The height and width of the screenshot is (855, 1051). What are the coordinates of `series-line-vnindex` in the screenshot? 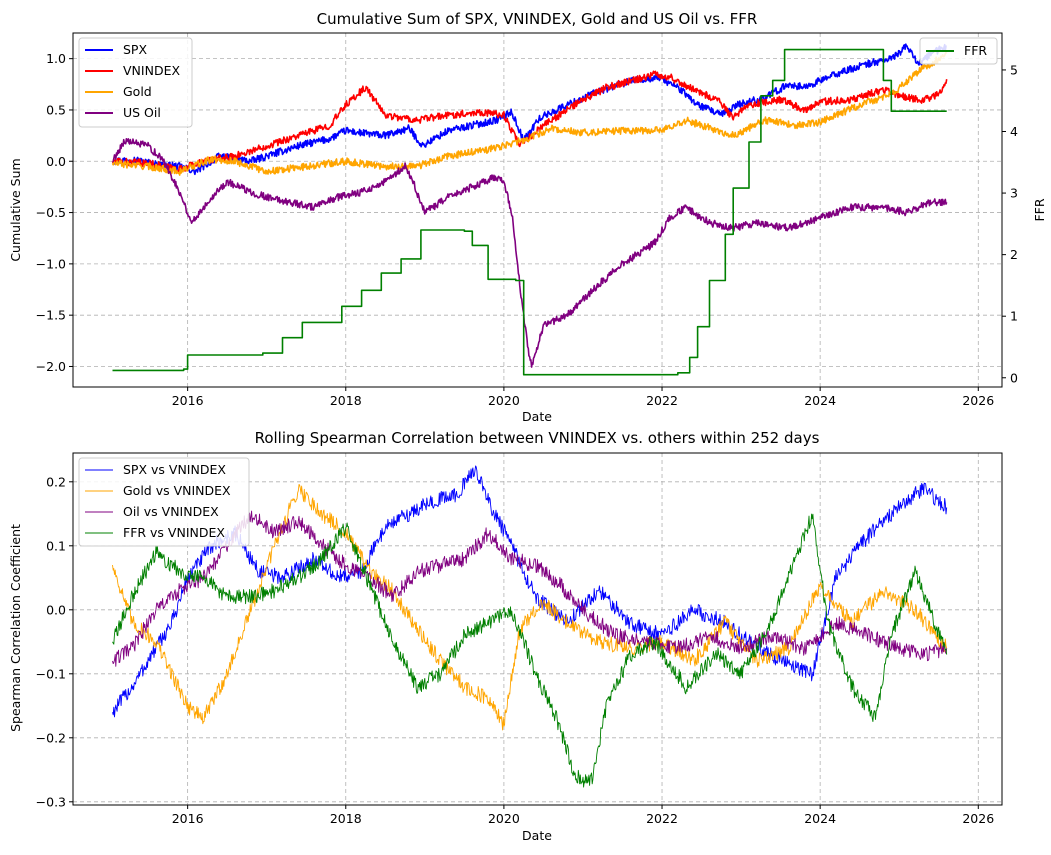 It's located at (529, 122).